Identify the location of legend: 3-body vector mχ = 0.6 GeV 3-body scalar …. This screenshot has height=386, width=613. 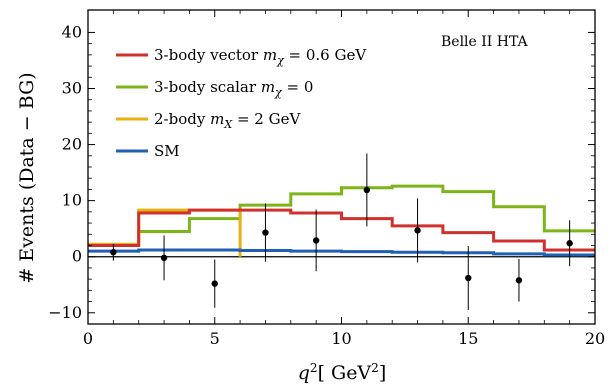
(241, 103).